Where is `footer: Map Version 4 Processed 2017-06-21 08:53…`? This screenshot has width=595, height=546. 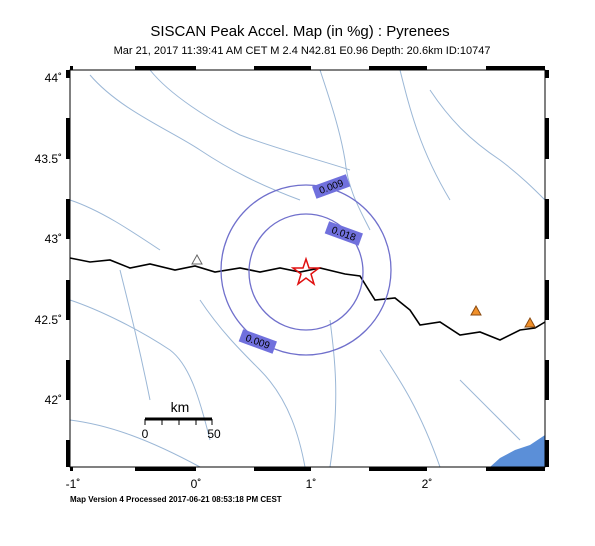 footer: Map Version 4 Processed 2017-06-21 08:53… is located at coordinates (176, 499).